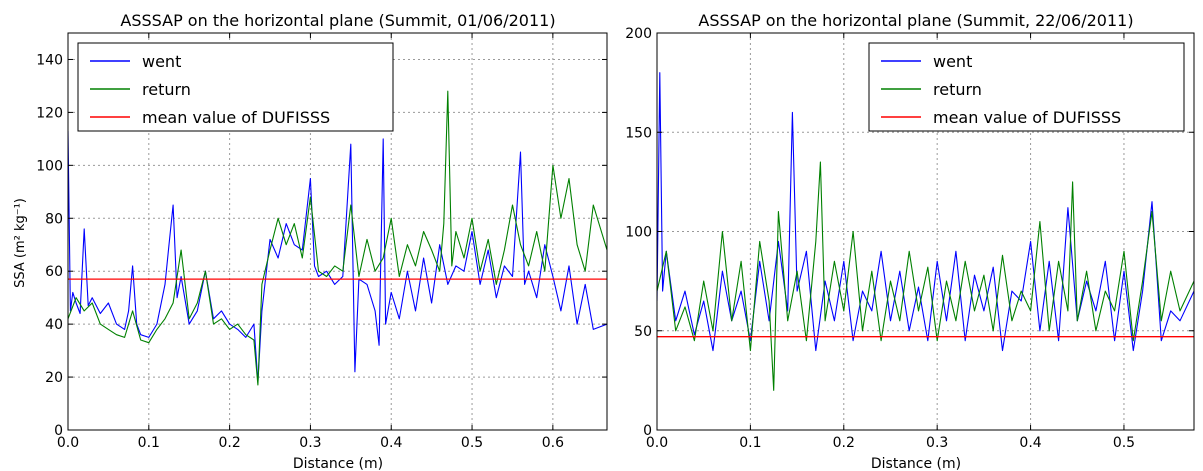 This screenshot has height=471, width=1203. What do you see at coordinates (638, 133) in the screenshot?
I see `y-tick-label: 150` at bounding box center [638, 133].